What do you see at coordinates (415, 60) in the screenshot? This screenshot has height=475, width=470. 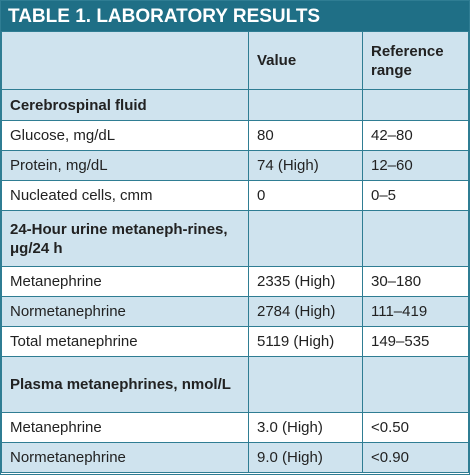 I see `header-cell: Reference range` at bounding box center [415, 60].